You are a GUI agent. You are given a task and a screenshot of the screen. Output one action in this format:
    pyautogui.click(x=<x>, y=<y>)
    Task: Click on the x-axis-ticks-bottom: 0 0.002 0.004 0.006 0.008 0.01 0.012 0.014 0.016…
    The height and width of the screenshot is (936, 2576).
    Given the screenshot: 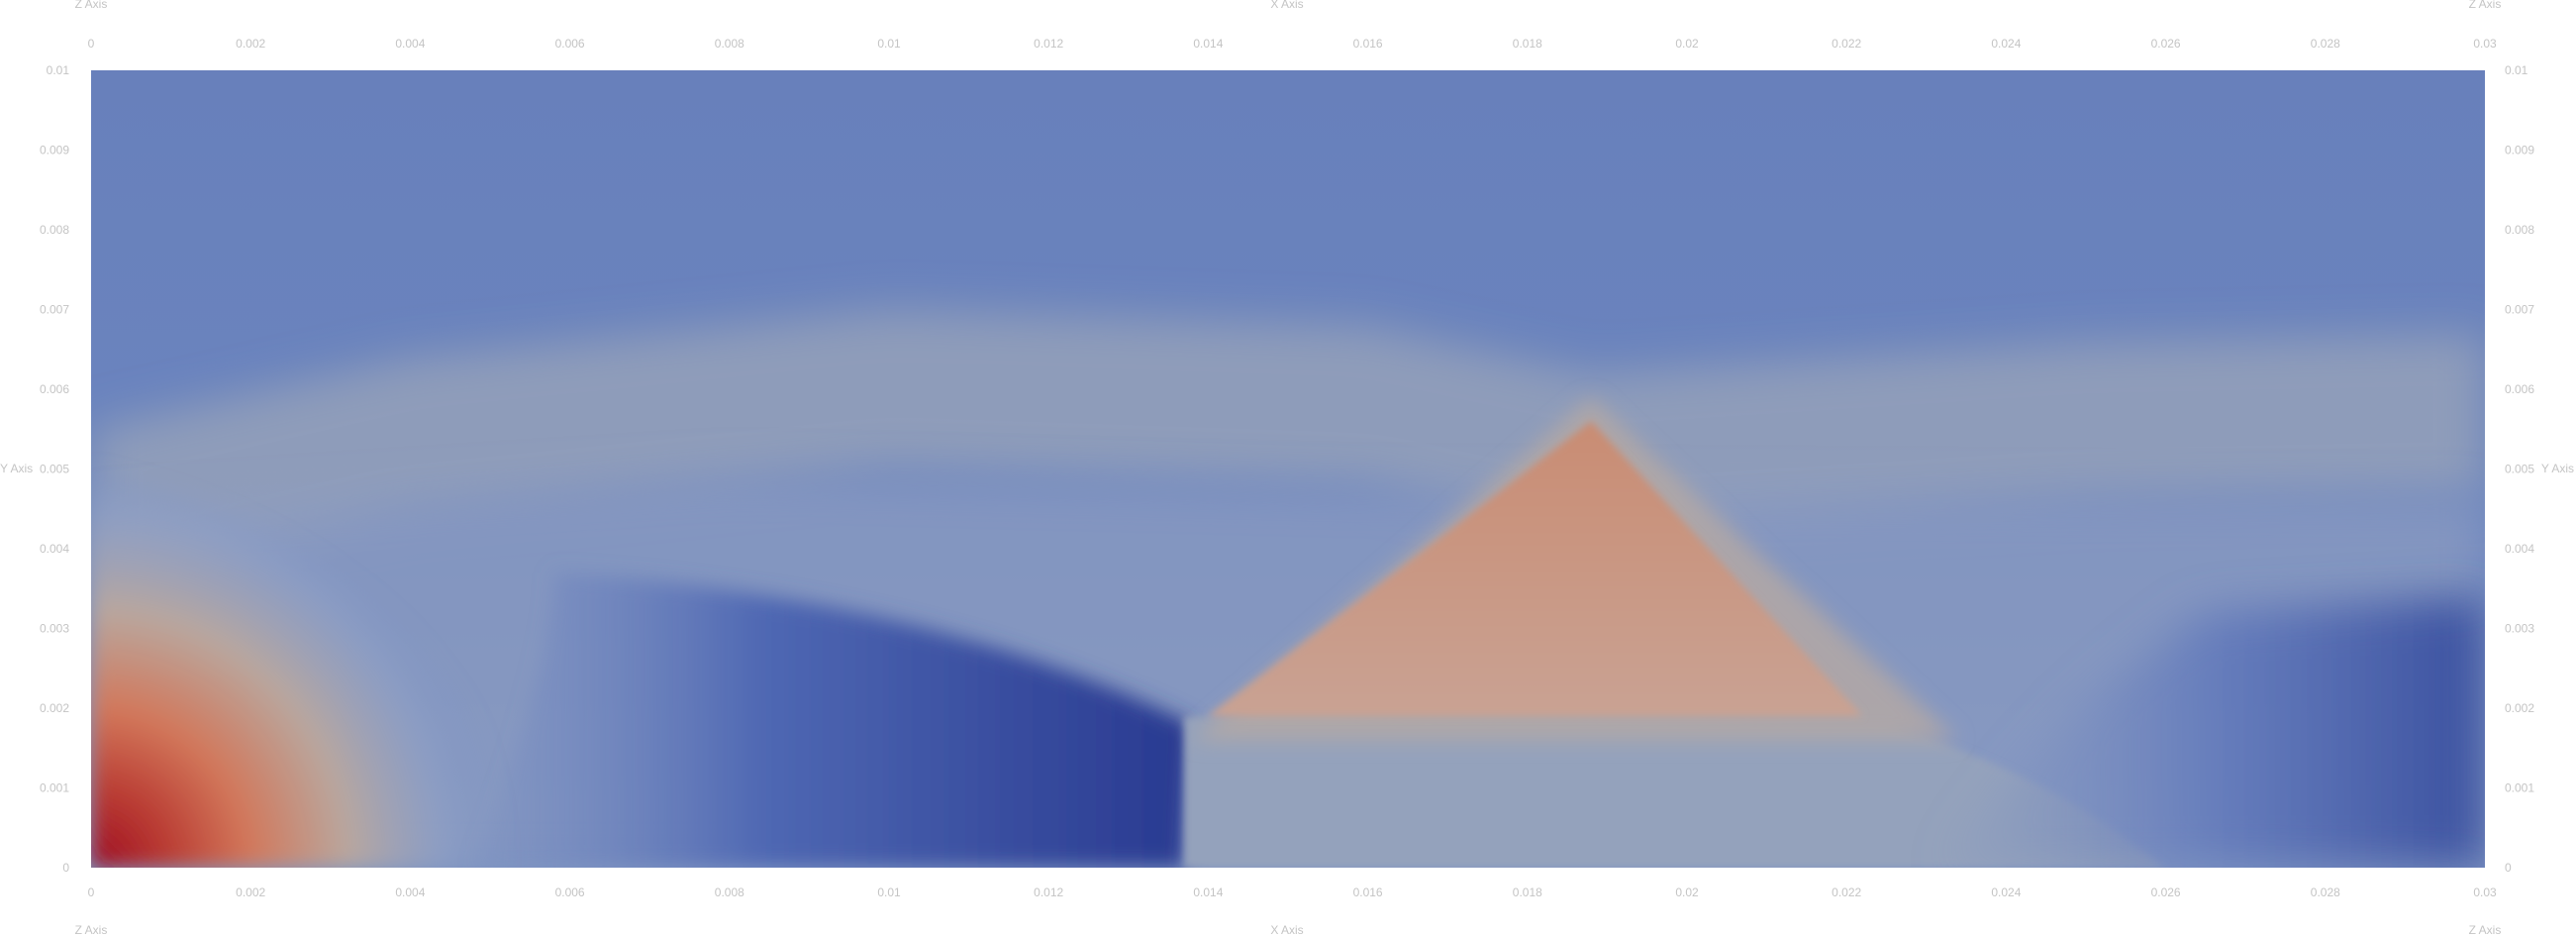 What is the action you would take?
    pyautogui.click(x=1293, y=892)
    